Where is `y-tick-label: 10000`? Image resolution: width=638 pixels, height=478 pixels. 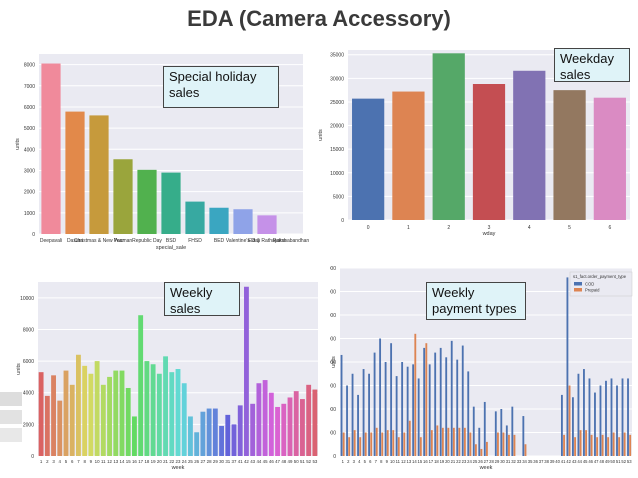
y-tick-label: 10000 is located at coordinates (337, 174).